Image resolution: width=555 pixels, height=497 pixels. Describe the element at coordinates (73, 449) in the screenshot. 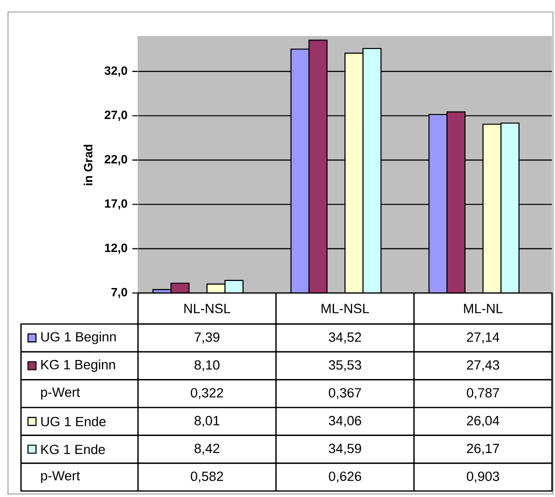

I see `legend-label: KG 1 Ende` at that location.